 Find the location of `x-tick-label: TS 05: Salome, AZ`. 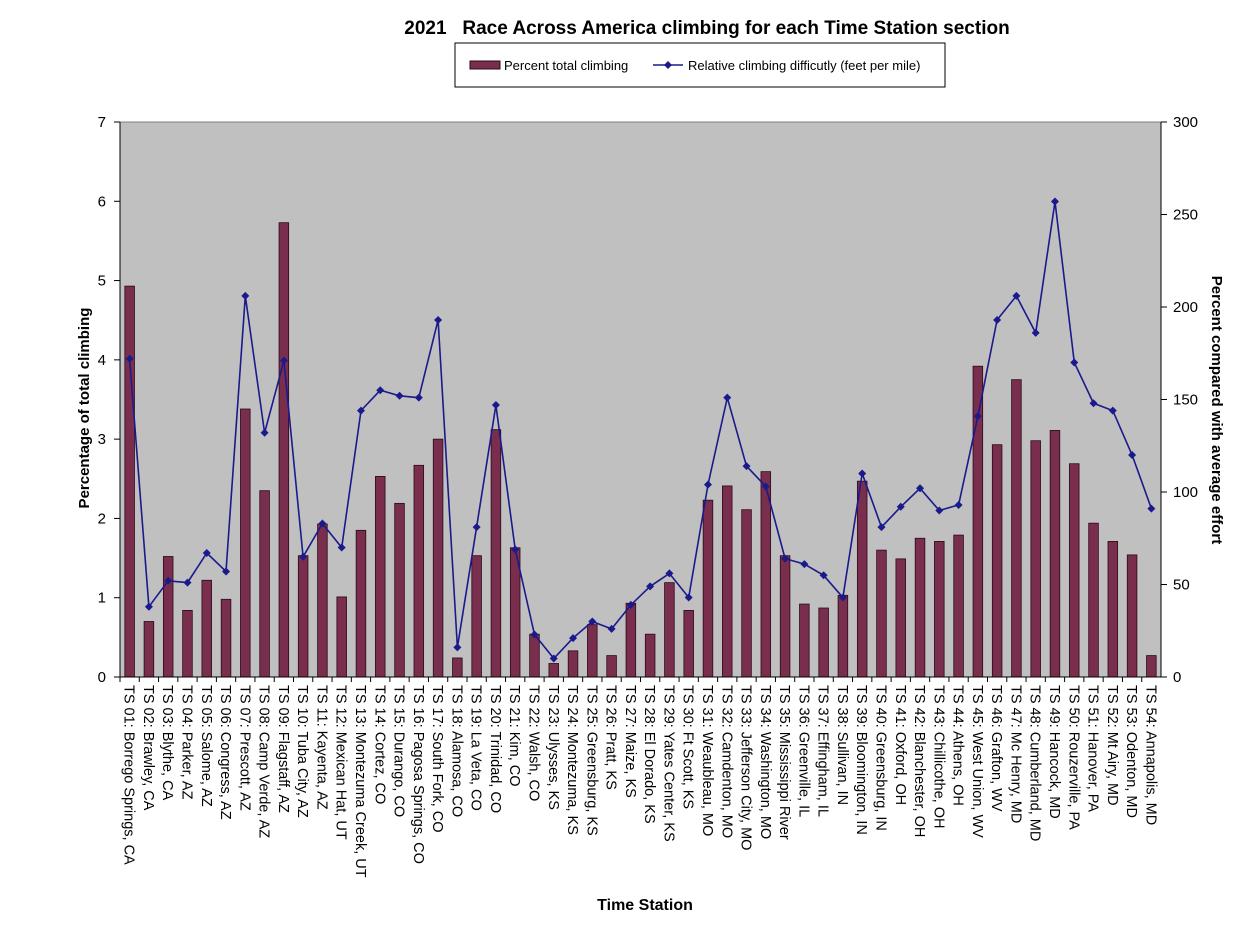

x-tick-label: TS 05: Salome, AZ is located at coordinates (206, 746).